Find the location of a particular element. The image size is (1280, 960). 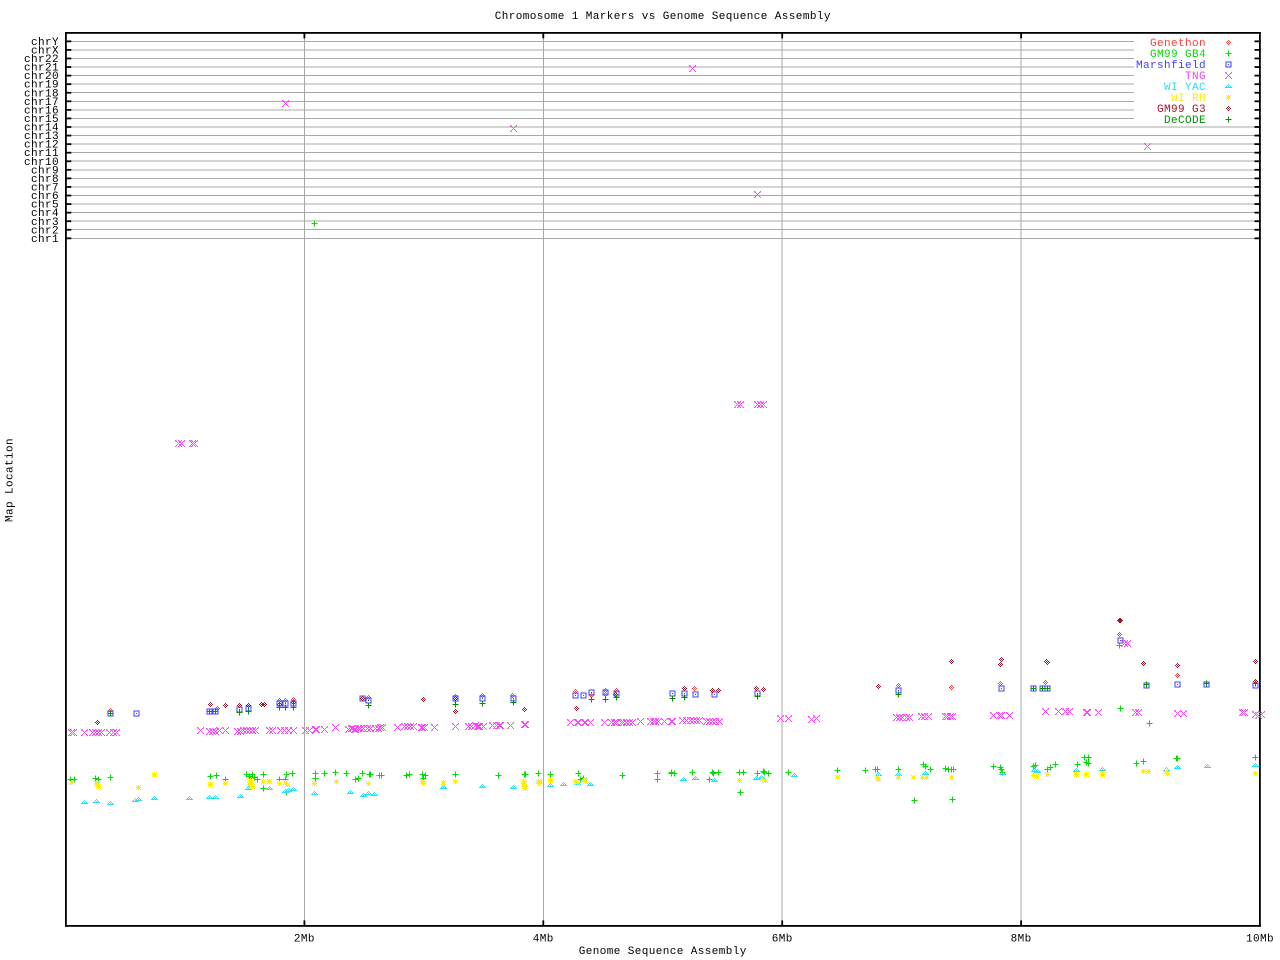

svg-text: chr16 is located at coordinates (41, 111).